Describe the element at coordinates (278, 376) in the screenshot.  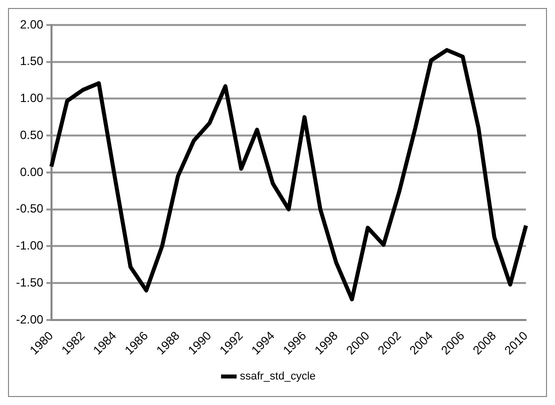
I see `legend-label: ssafr_std_cycle` at that location.